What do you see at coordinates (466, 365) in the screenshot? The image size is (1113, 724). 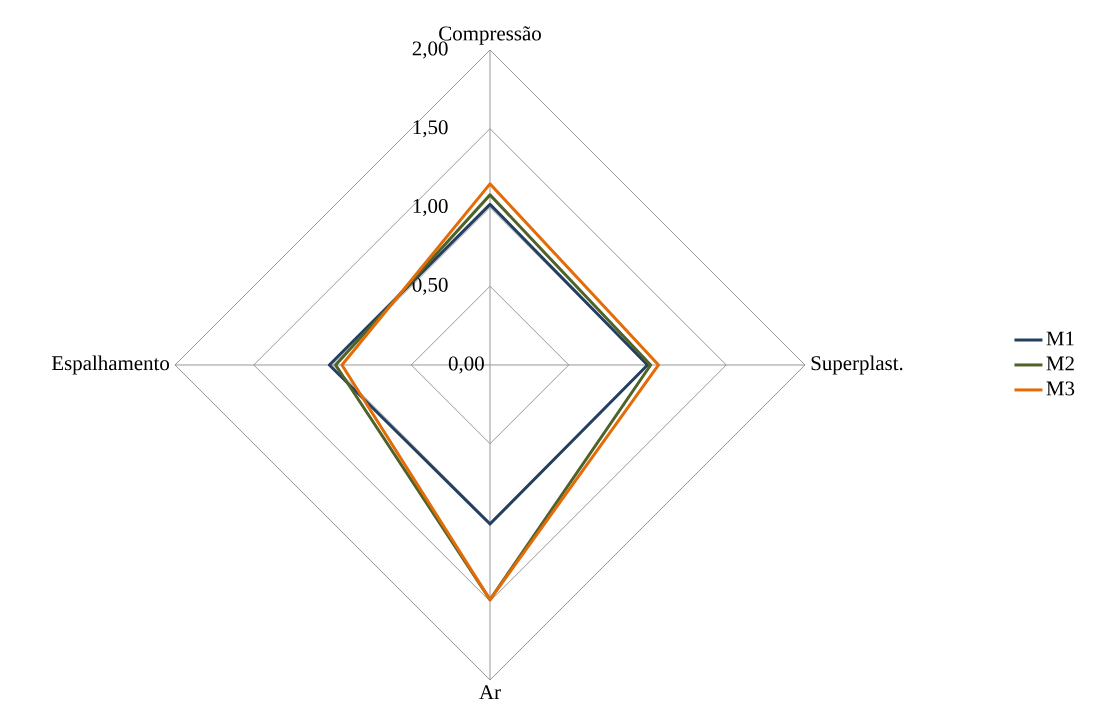 I see `y-tick-label: 0,00` at bounding box center [466, 365].